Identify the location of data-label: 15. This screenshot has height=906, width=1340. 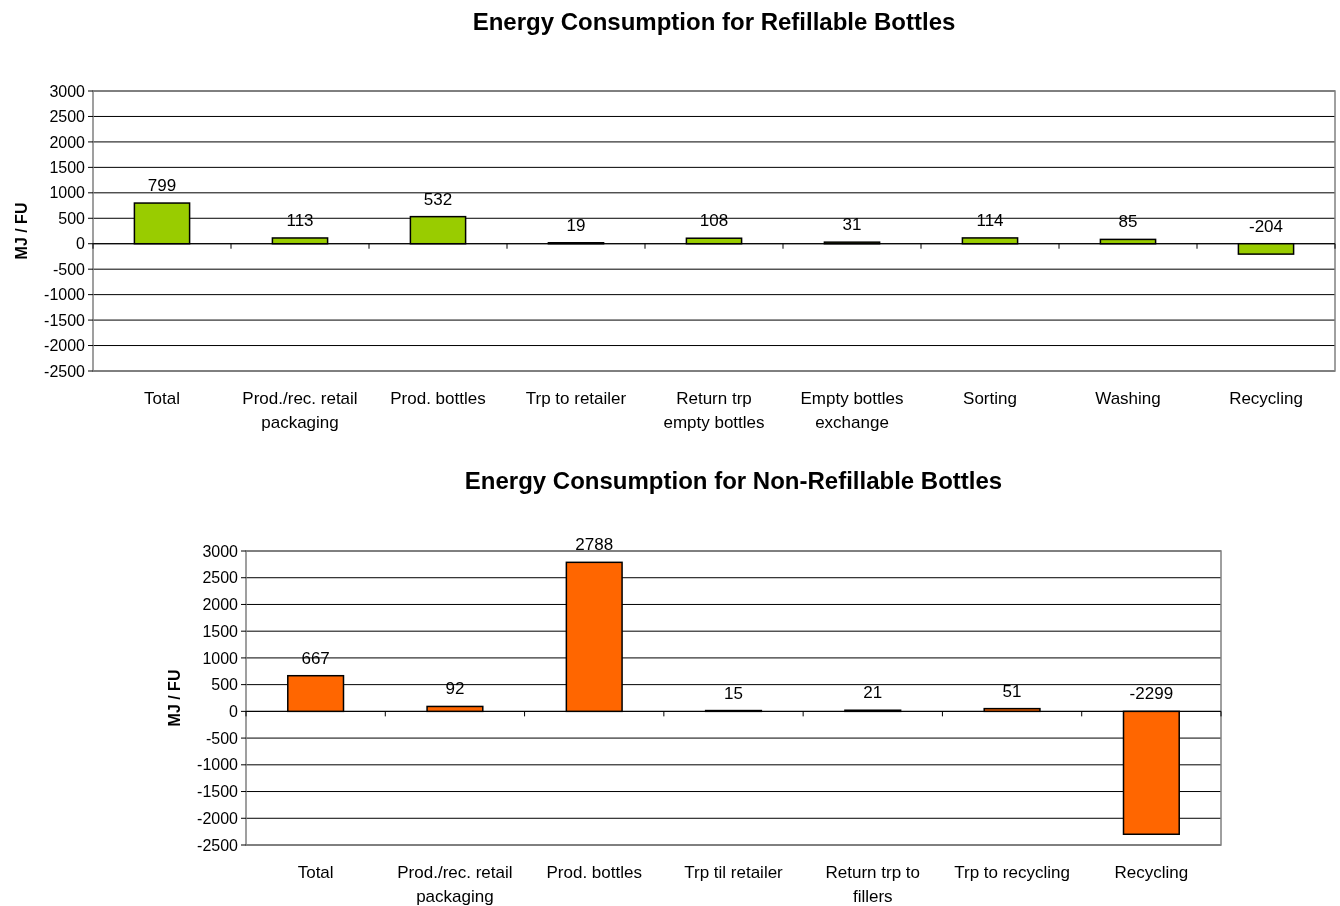
(733, 693).